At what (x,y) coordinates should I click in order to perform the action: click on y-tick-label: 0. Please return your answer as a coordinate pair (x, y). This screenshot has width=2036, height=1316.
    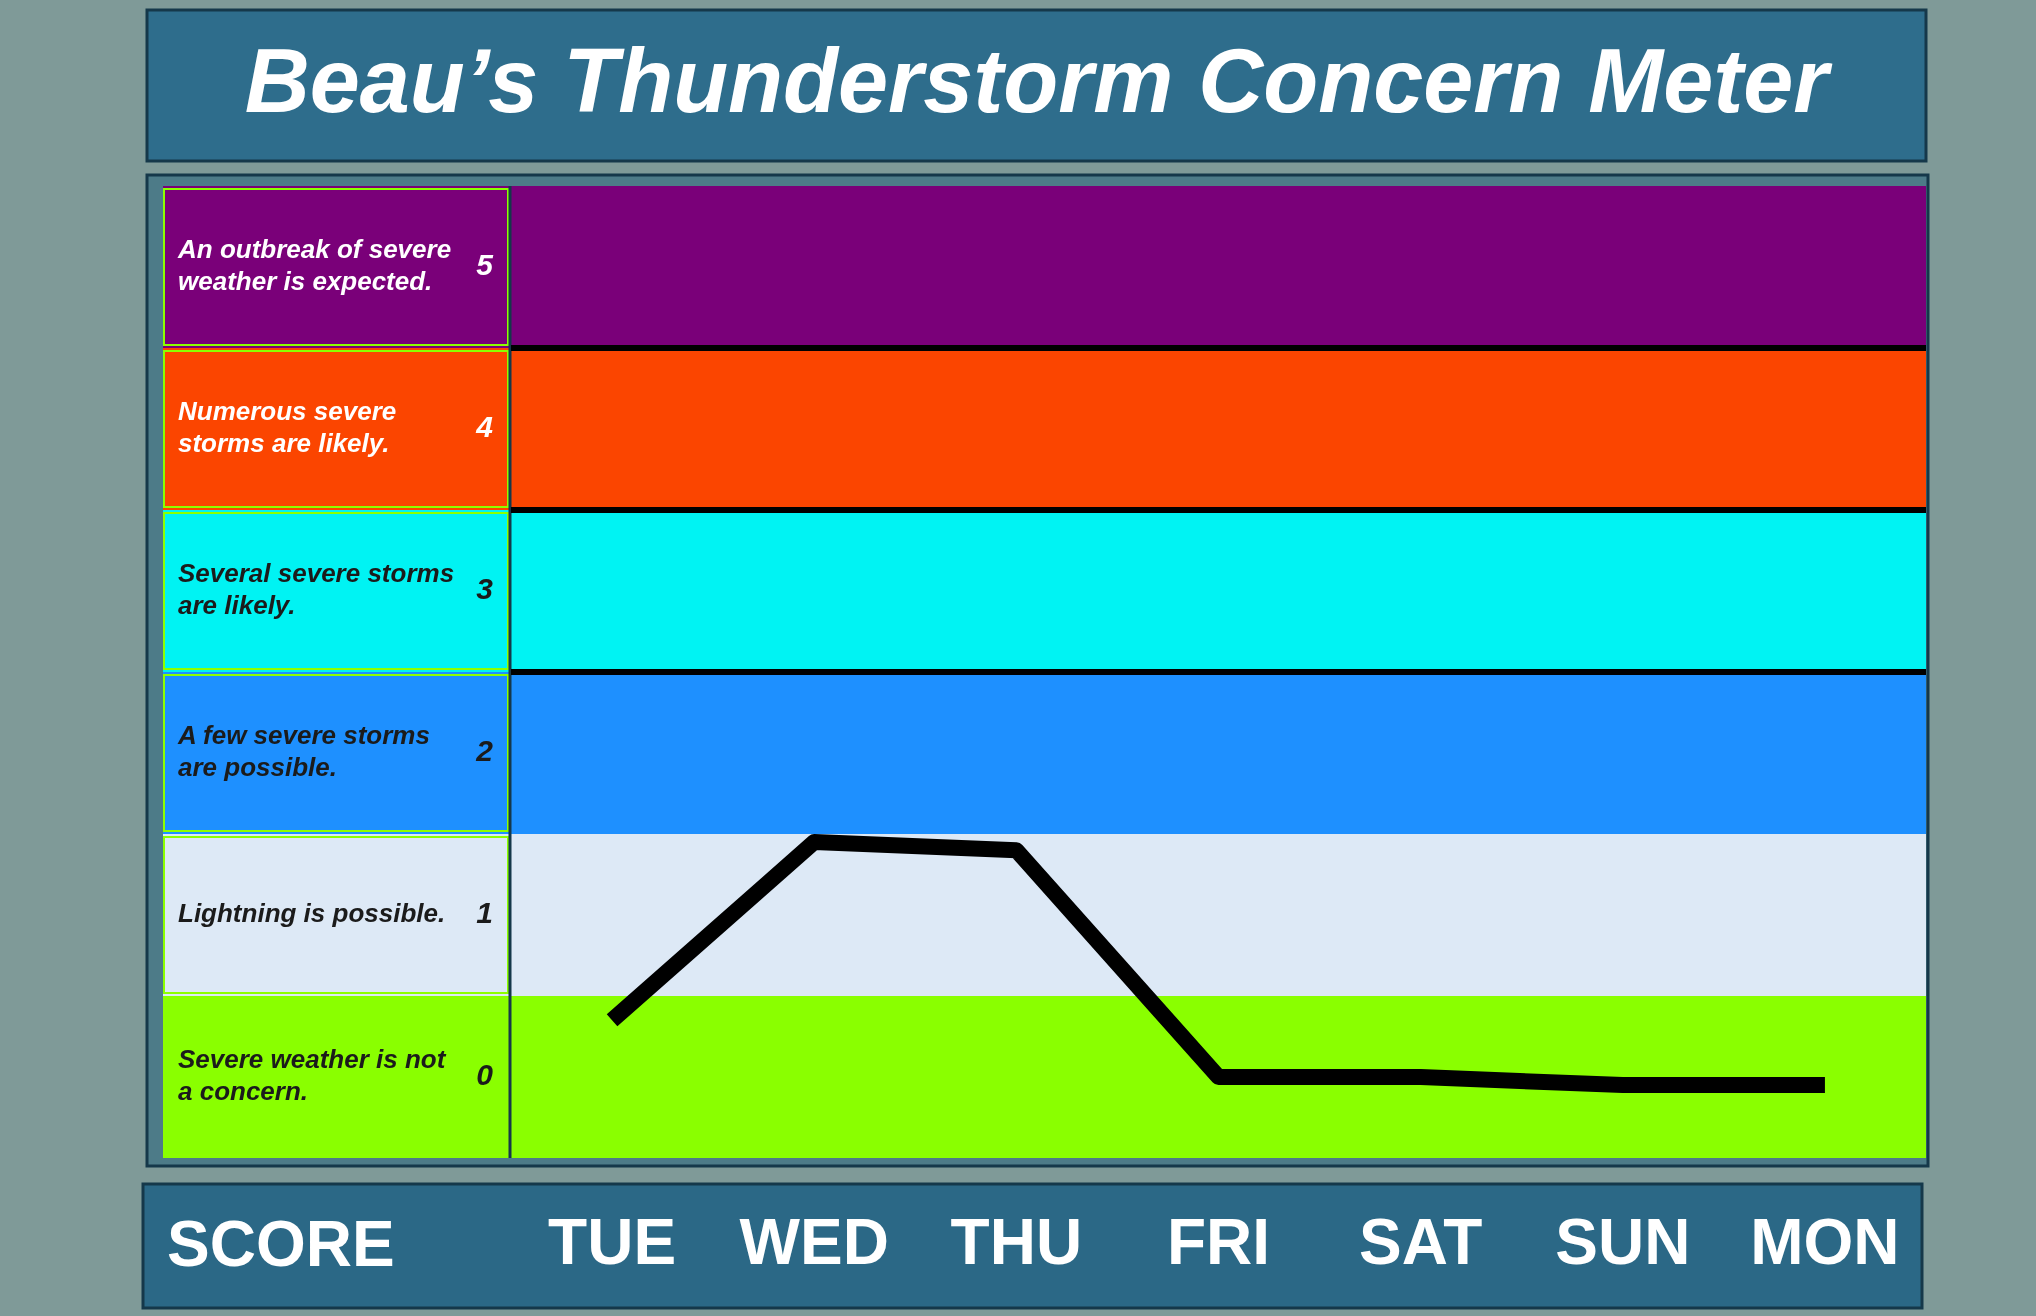
    Looking at the image, I should click on (485, 1075).